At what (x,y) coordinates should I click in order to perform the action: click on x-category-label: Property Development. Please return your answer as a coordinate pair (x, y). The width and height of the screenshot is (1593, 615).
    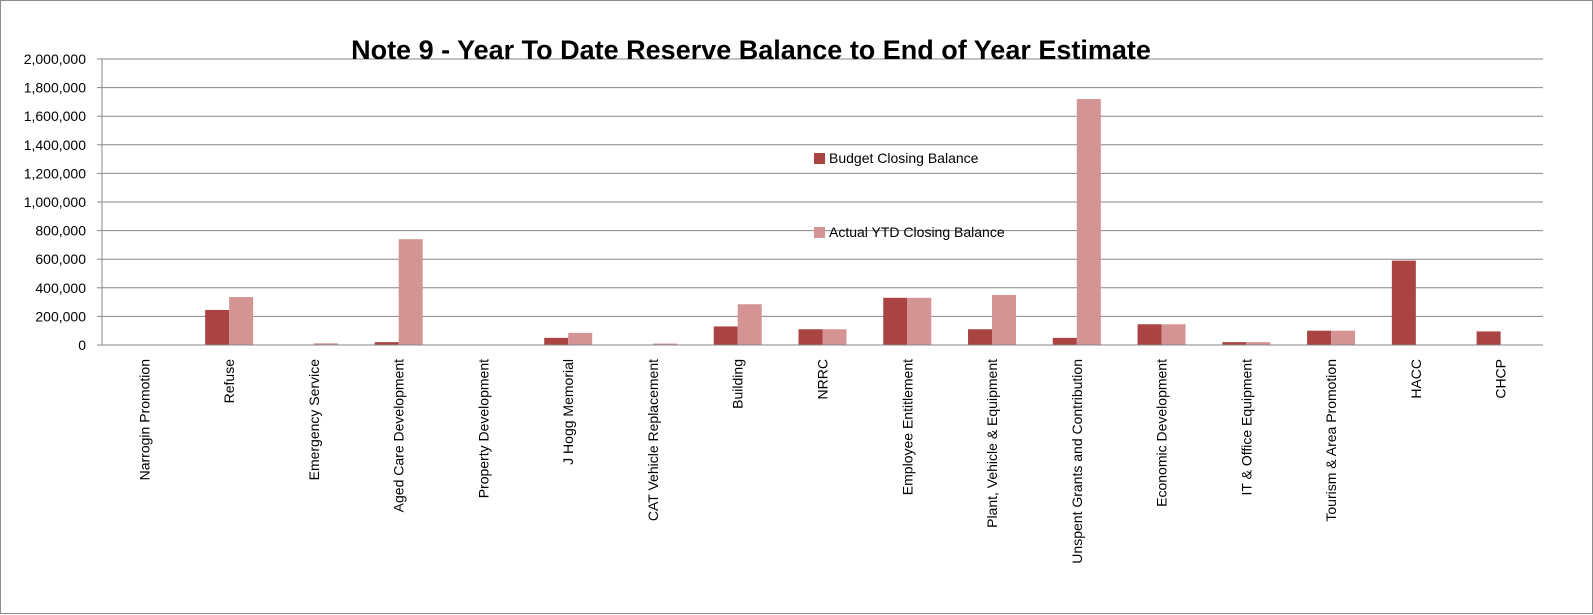
    Looking at the image, I should click on (483, 428).